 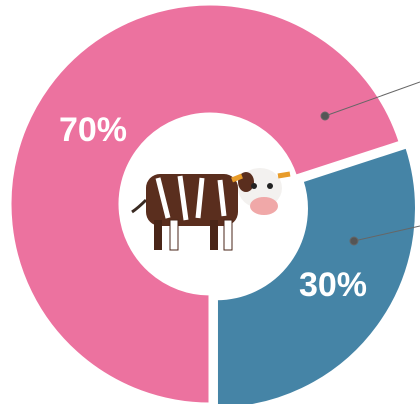 What do you see at coordinates (370, 163) in the screenshot?
I see `leader-lines` at bounding box center [370, 163].